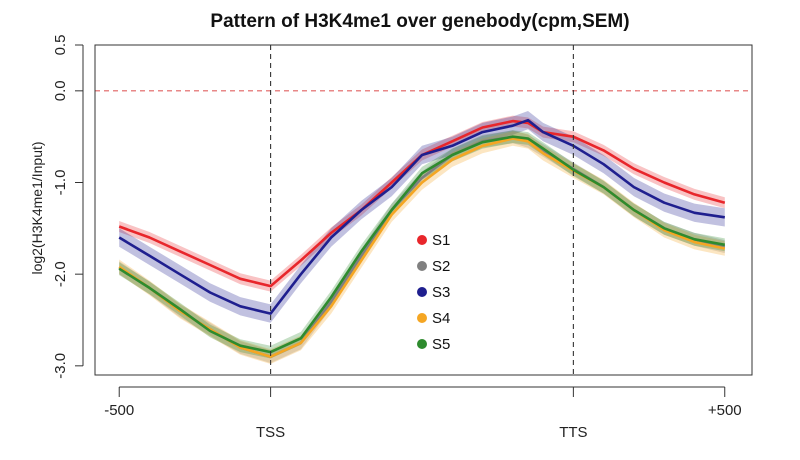 The width and height of the screenshot is (800, 460). What do you see at coordinates (573, 432) in the screenshot?
I see `x-tick-label: TTS` at bounding box center [573, 432].